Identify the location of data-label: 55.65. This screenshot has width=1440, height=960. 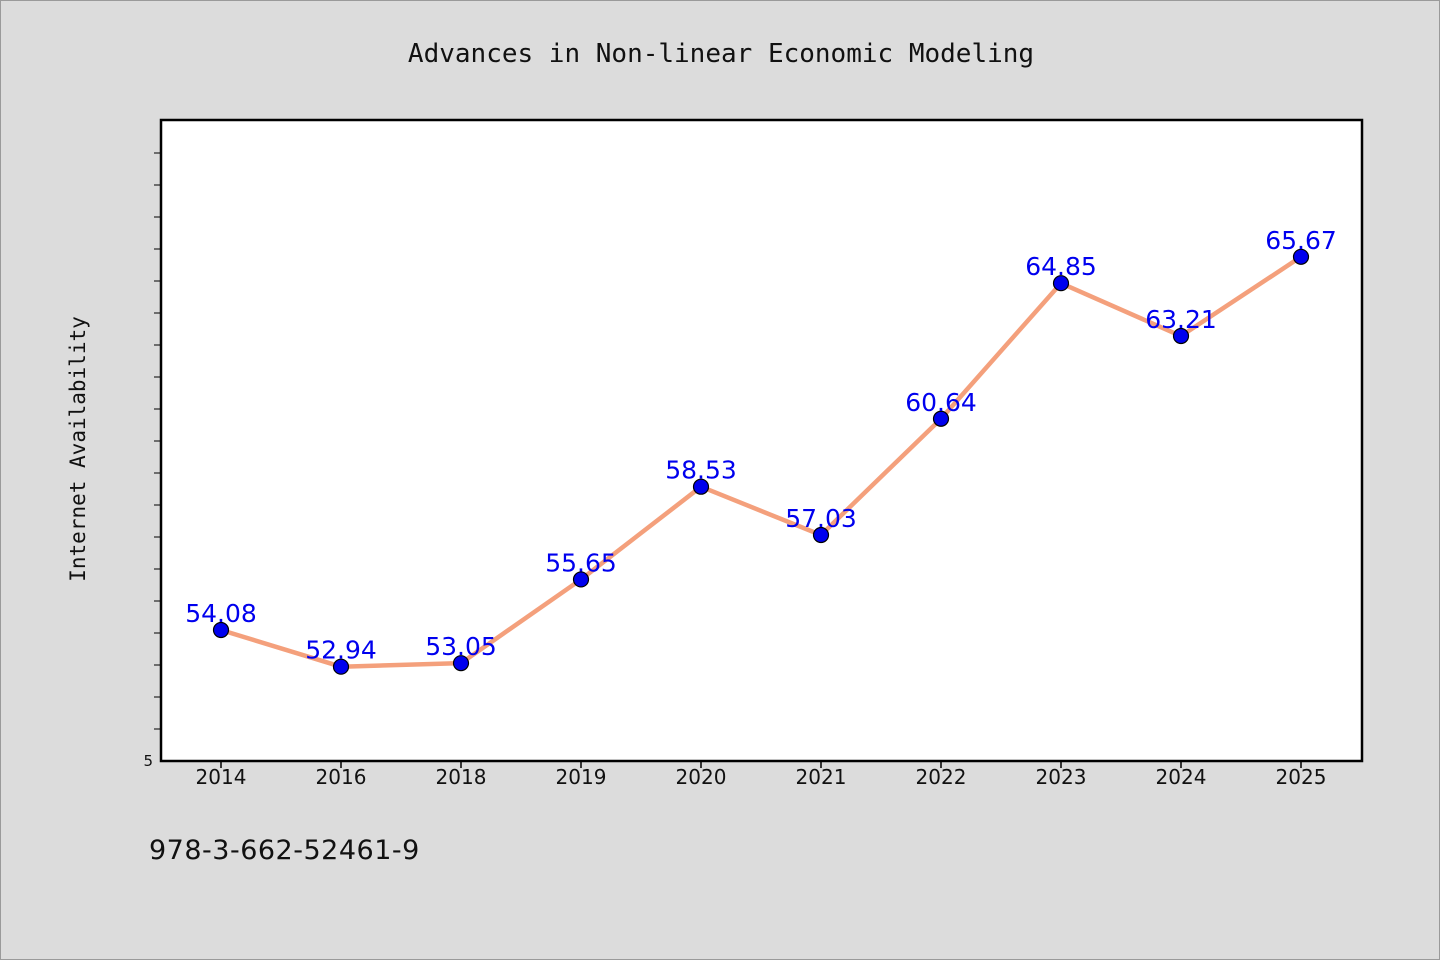
(581, 562).